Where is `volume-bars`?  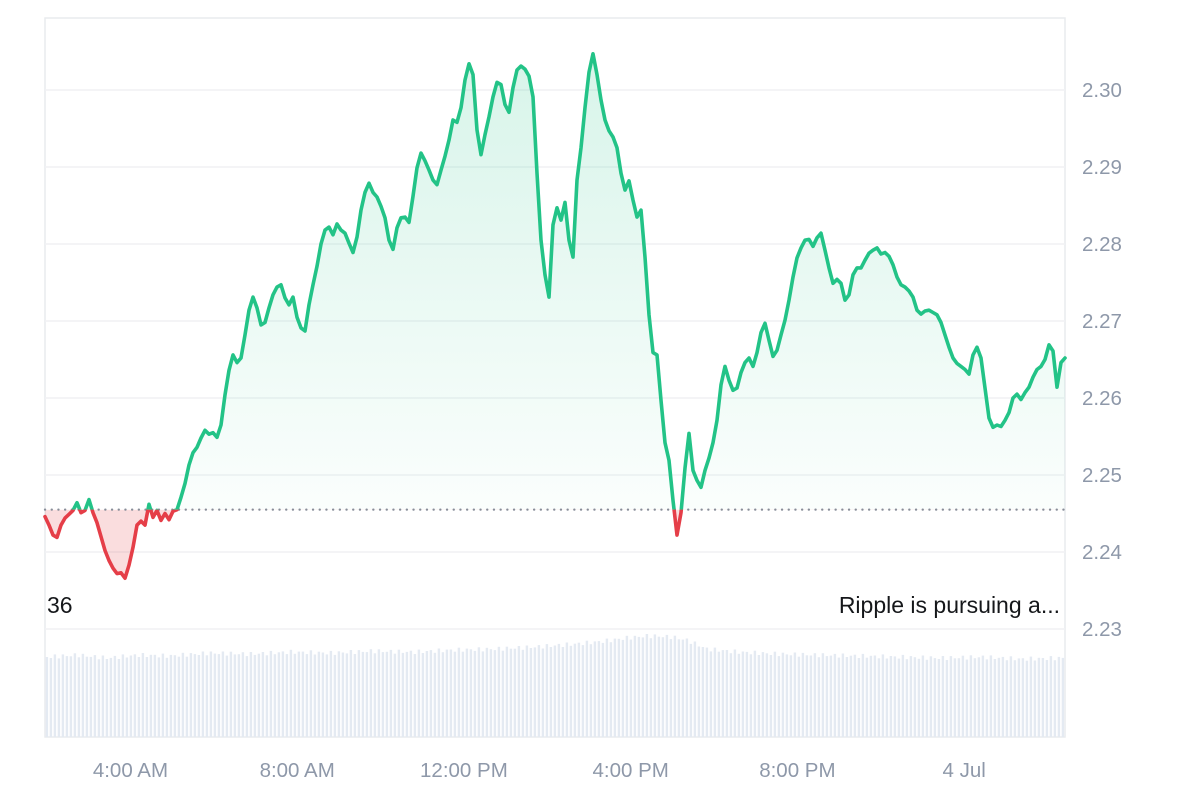
volume-bars is located at coordinates (555, 685).